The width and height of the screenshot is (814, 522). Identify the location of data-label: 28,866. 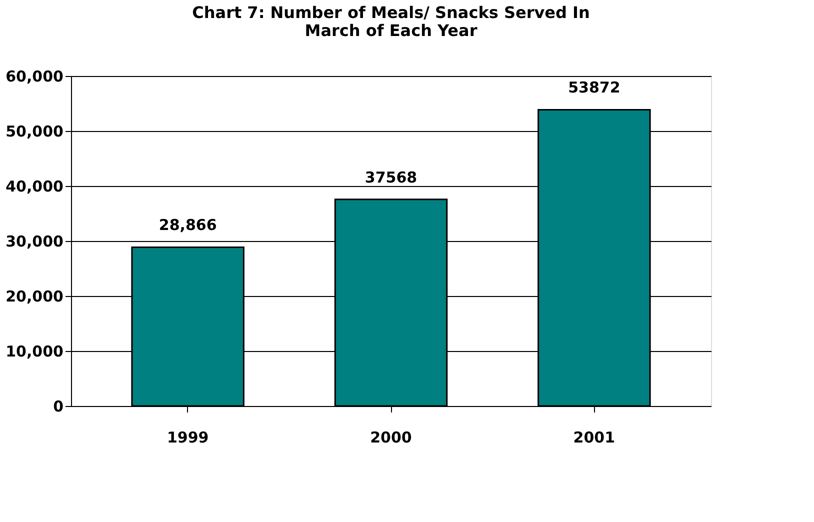
(187, 225).